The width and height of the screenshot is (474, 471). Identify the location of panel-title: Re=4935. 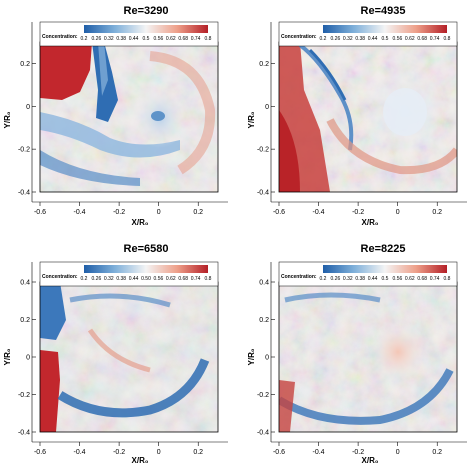
(383, 11).